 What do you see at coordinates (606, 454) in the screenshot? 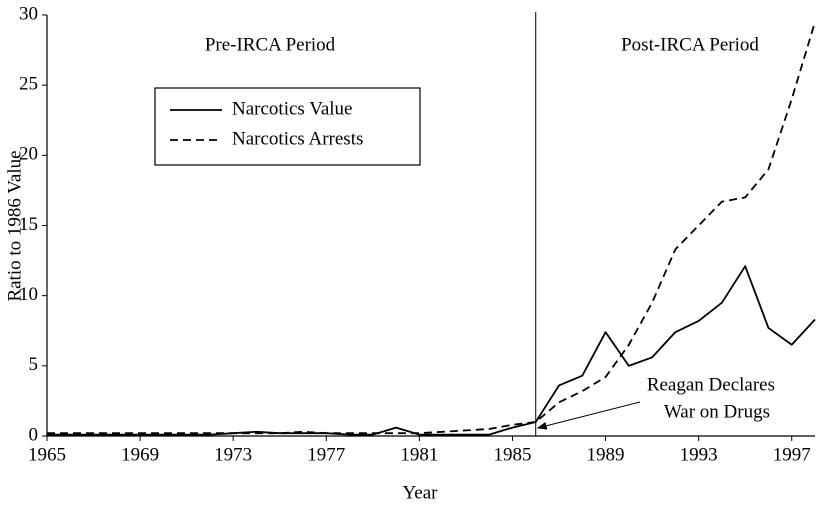
I see `x-tick-label: 1989` at bounding box center [606, 454].